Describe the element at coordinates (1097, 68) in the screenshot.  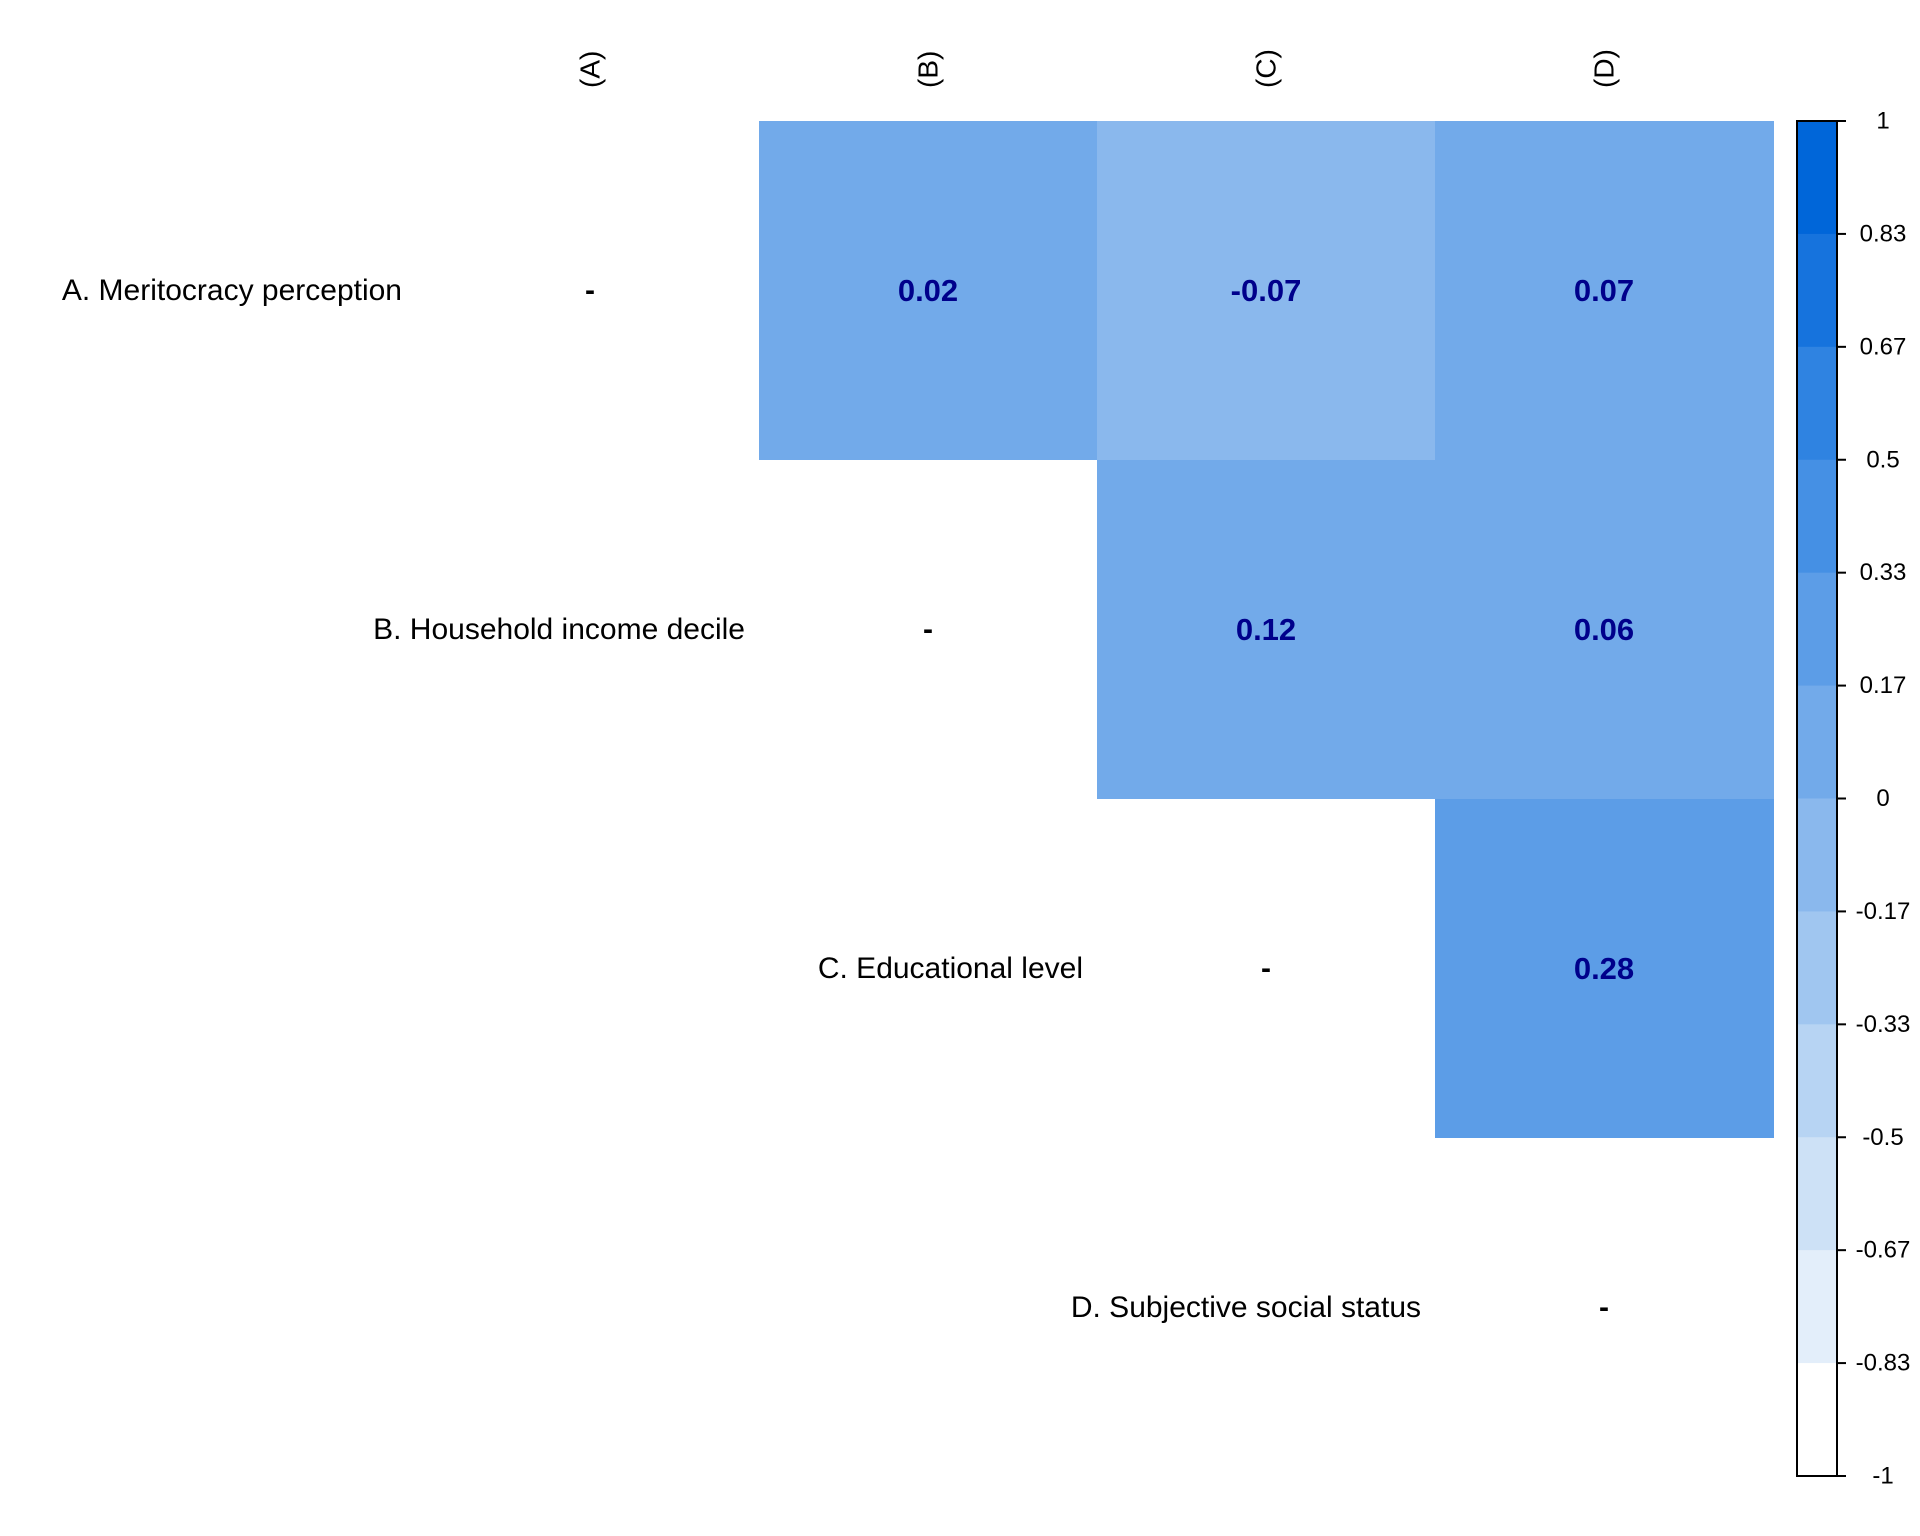
I see `column-labels: (A) (B) (C) (D)` at that location.